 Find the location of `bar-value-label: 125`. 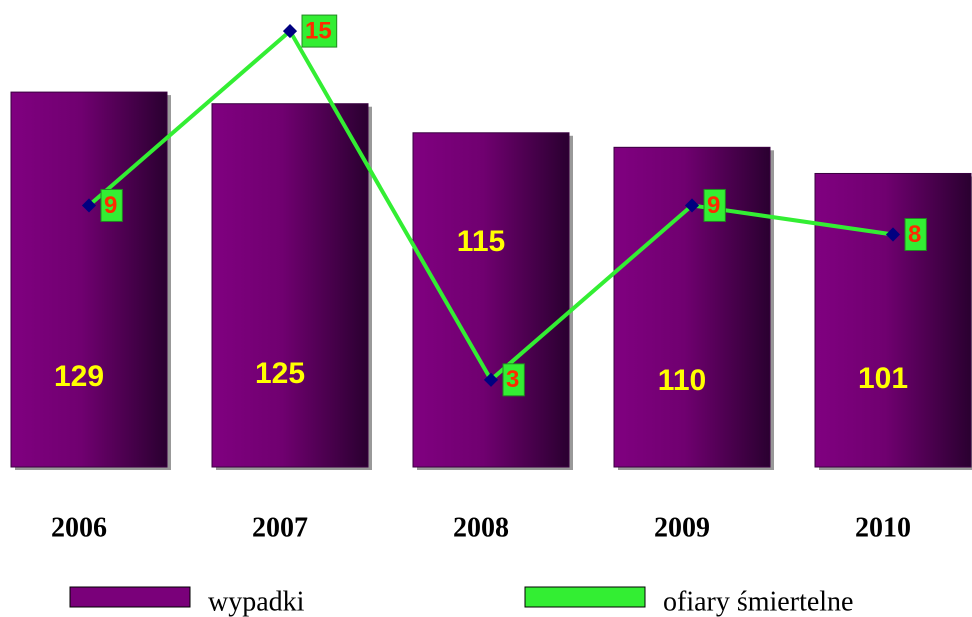

bar-value-label: 125 is located at coordinates (280, 373).